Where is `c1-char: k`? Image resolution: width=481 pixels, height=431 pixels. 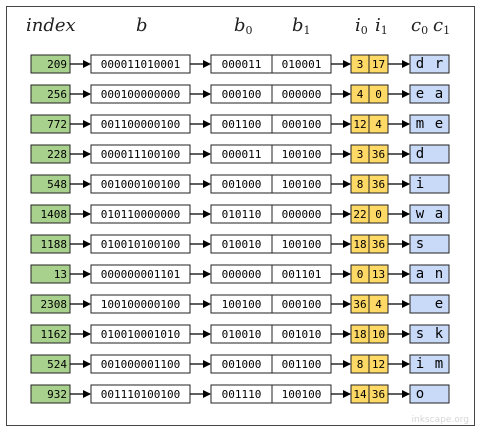 c1-char: k is located at coordinates (439, 334).